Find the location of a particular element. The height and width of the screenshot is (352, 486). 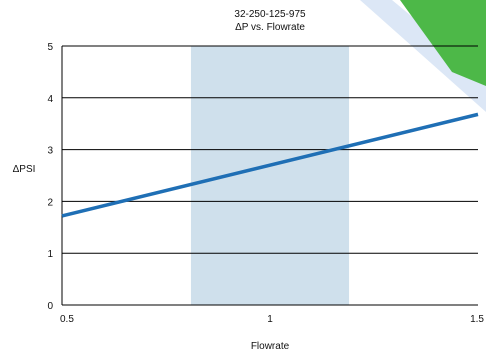

y-tick-label: 5 is located at coordinates (50, 47).